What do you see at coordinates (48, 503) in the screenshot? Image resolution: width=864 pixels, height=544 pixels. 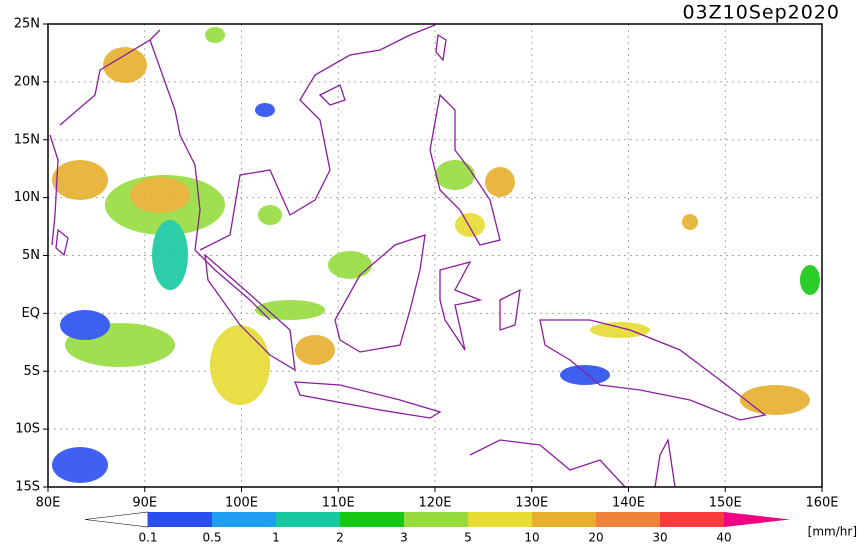 I see `x-tick-label: 80E` at bounding box center [48, 503].